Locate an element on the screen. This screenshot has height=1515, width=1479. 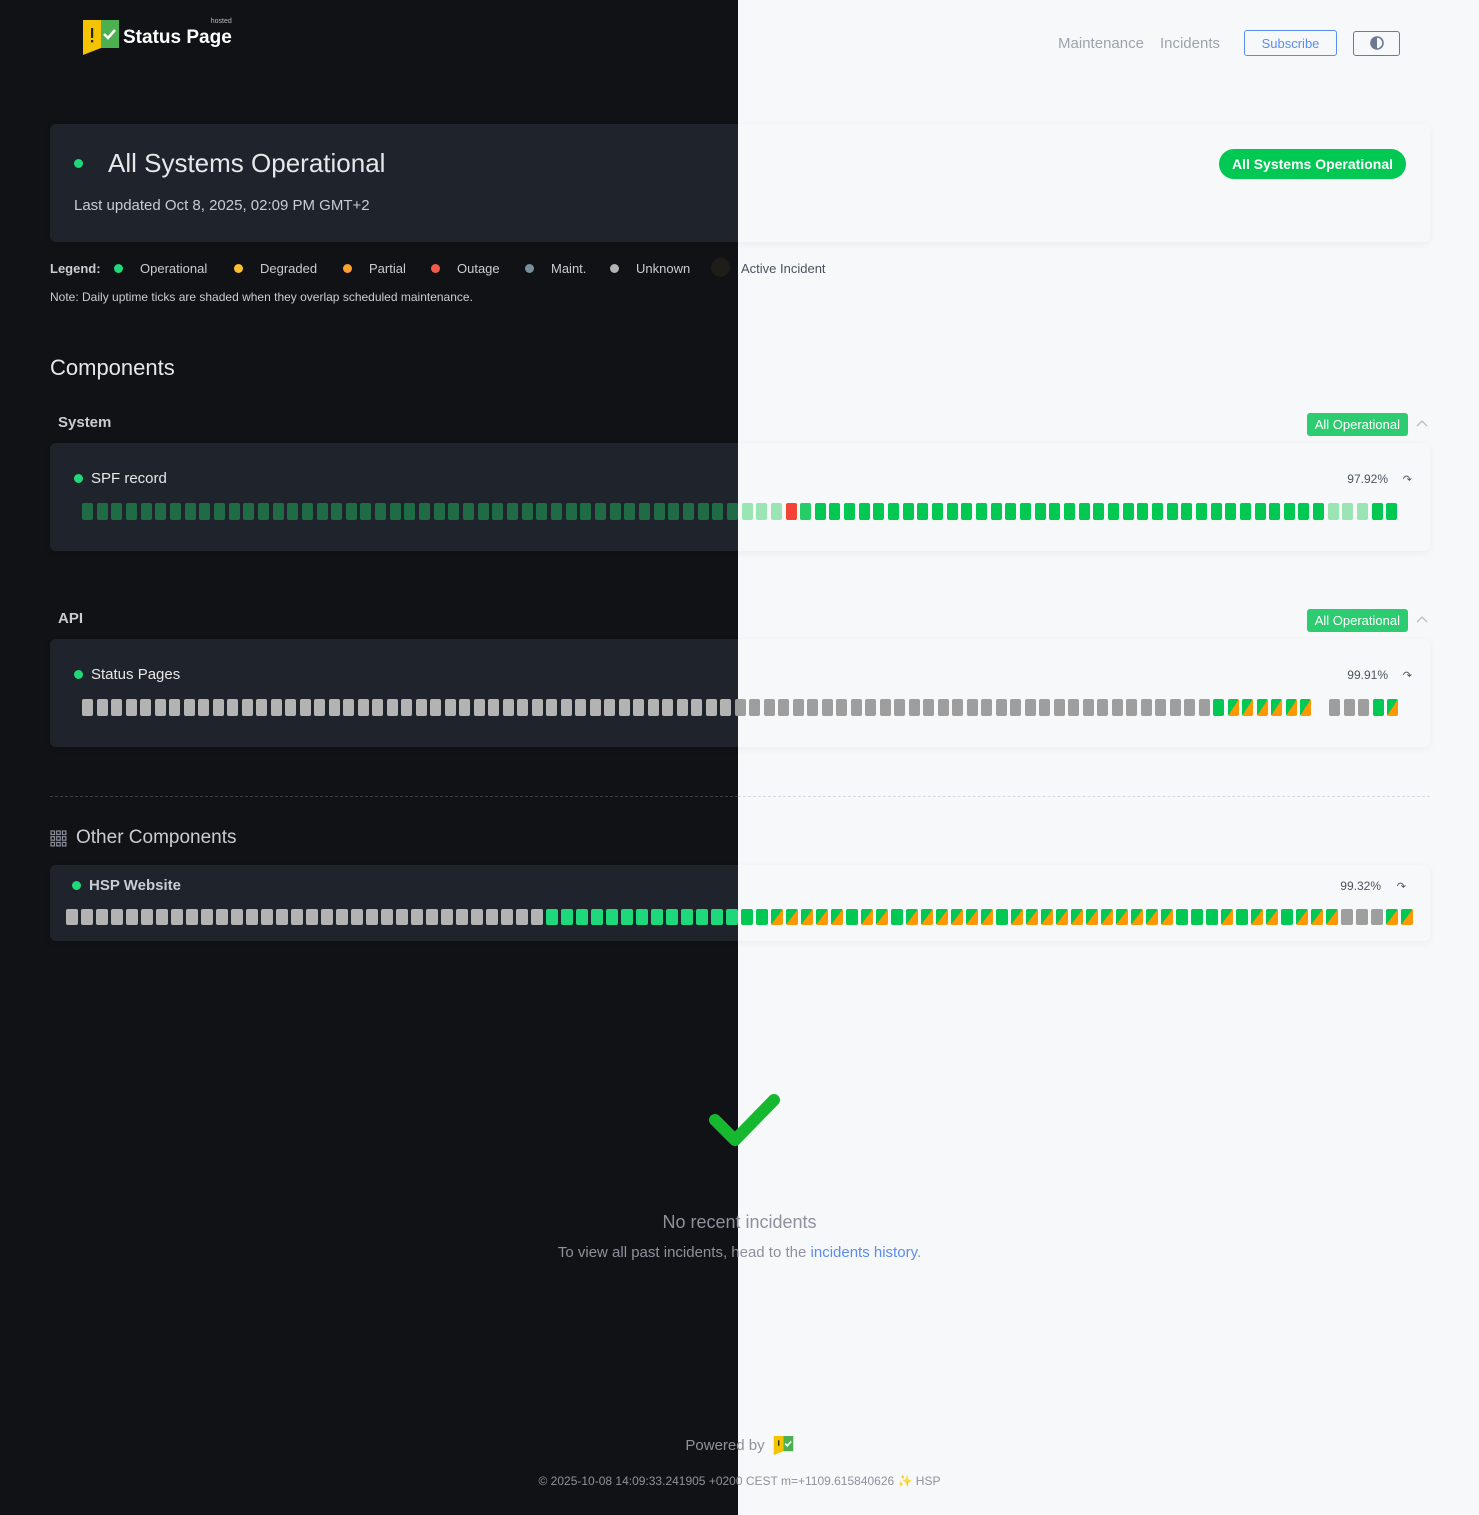
refresh-icon: ↷ is located at coordinates (1407, 676).